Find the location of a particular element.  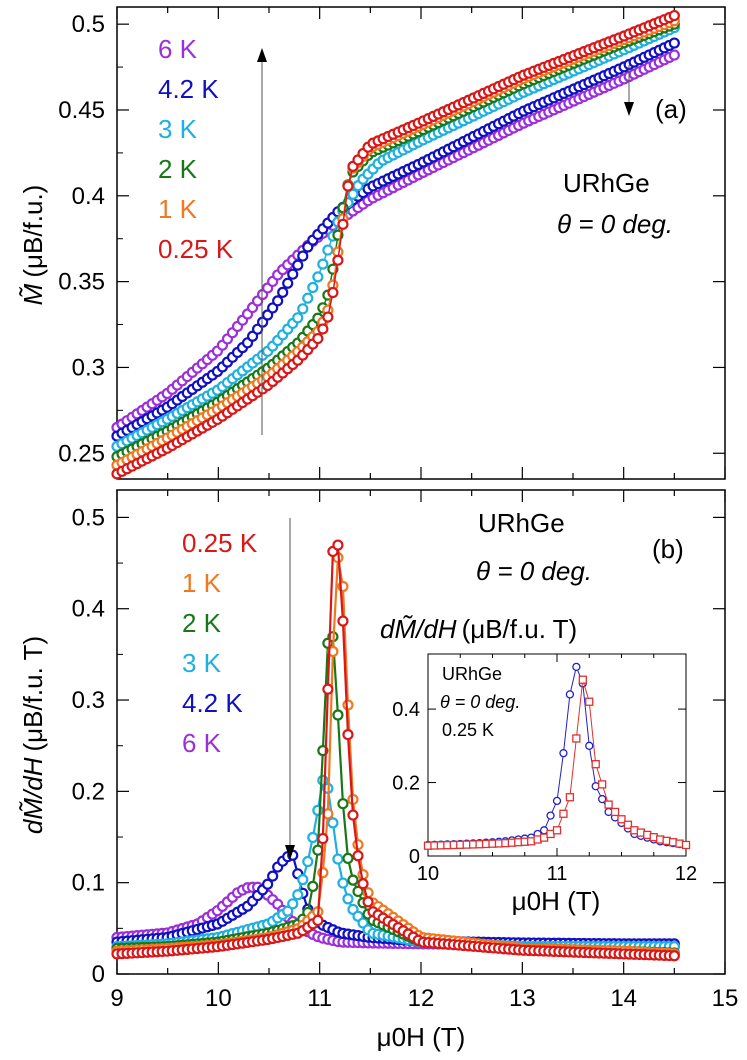

inset-frame is located at coordinates (557, 755).